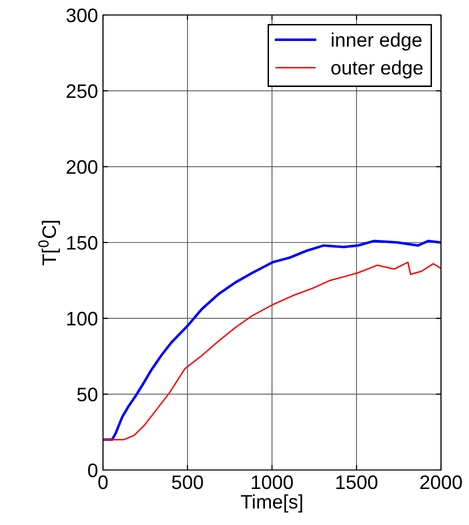 Image resolution: width=469 pixels, height=525 pixels. What do you see at coordinates (82, 167) in the screenshot?
I see `y-tick-label: 200` at bounding box center [82, 167].